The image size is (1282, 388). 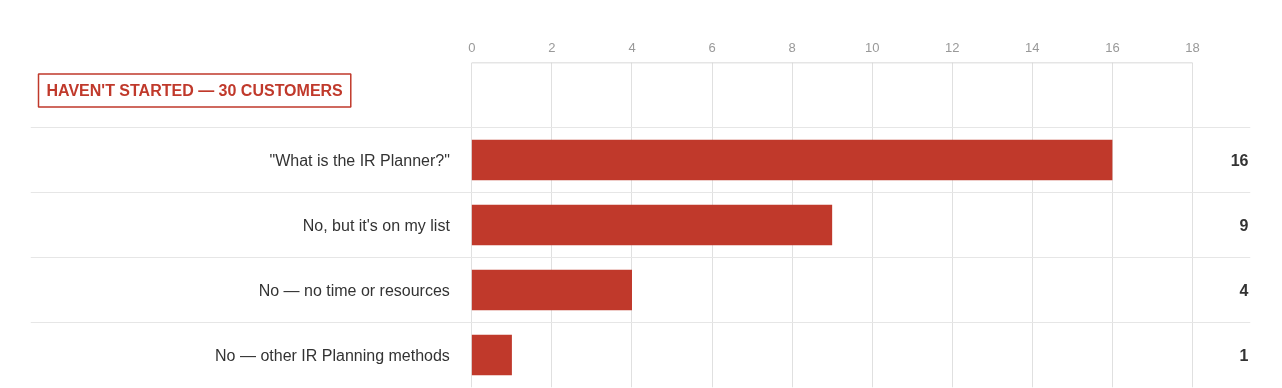 What do you see at coordinates (332, 355) in the screenshot?
I see `y-tick-label: No — other IR Planning methods` at bounding box center [332, 355].